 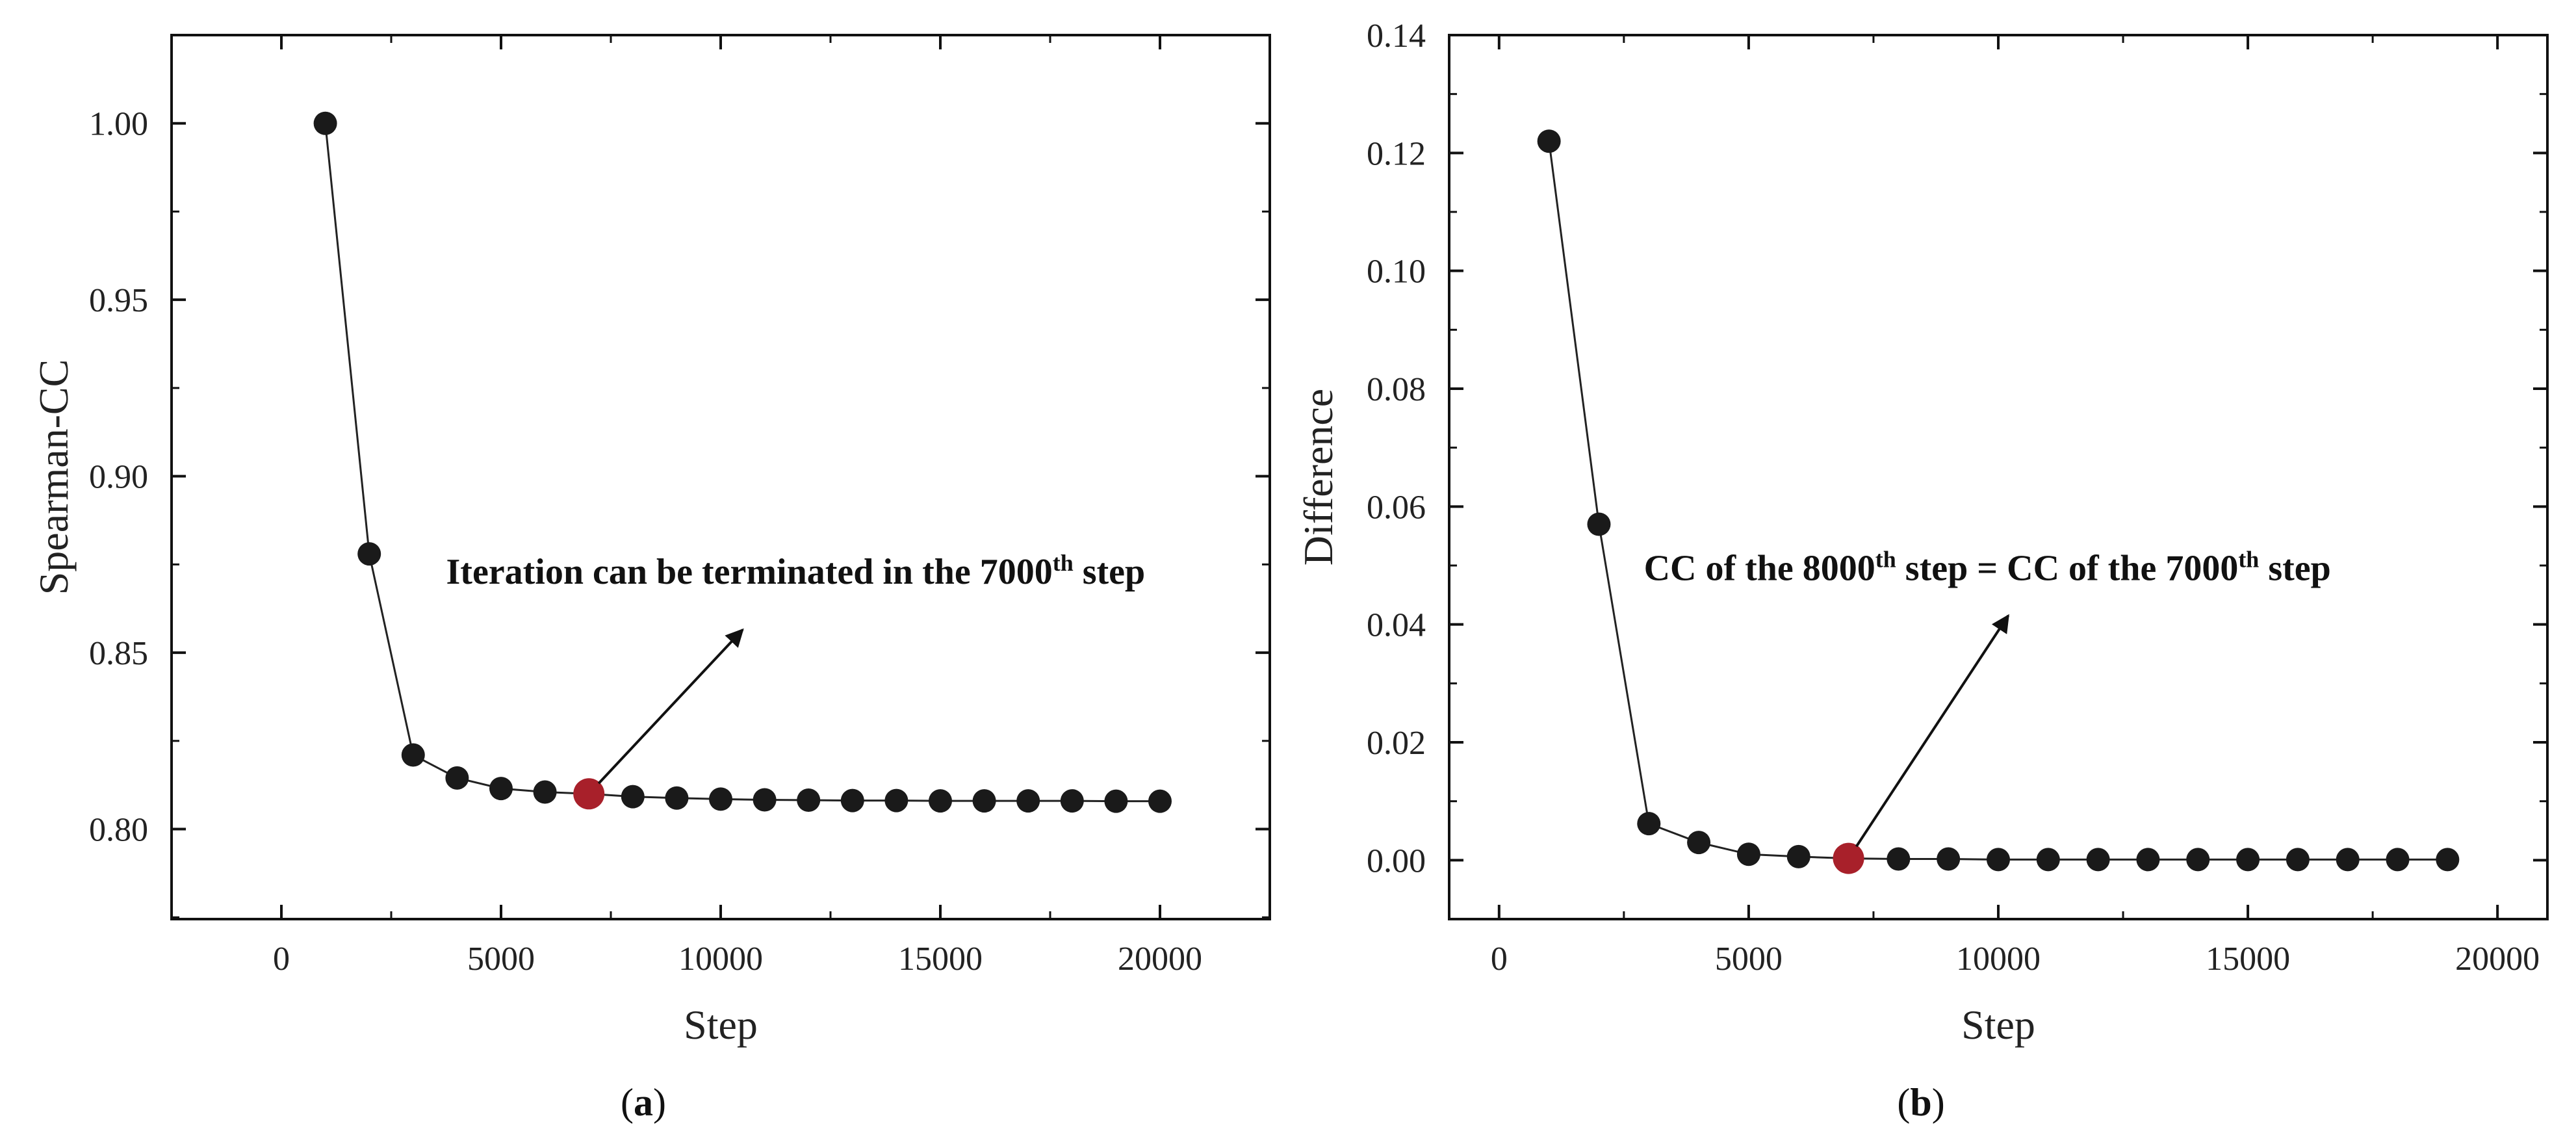 What do you see at coordinates (118, 831) in the screenshot?
I see `y-tick-label: 0.80` at bounding box center [118, 831].